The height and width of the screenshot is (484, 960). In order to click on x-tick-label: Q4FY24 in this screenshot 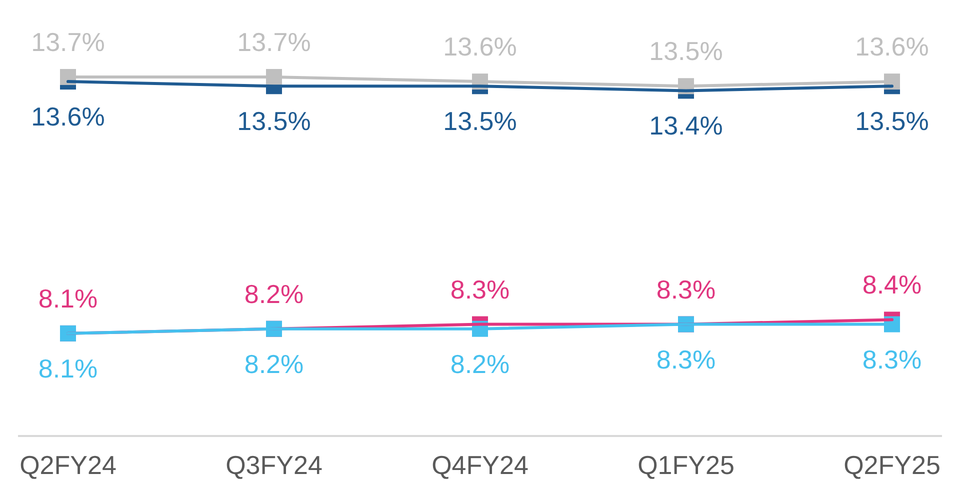, I will do `click(480, 465)`.